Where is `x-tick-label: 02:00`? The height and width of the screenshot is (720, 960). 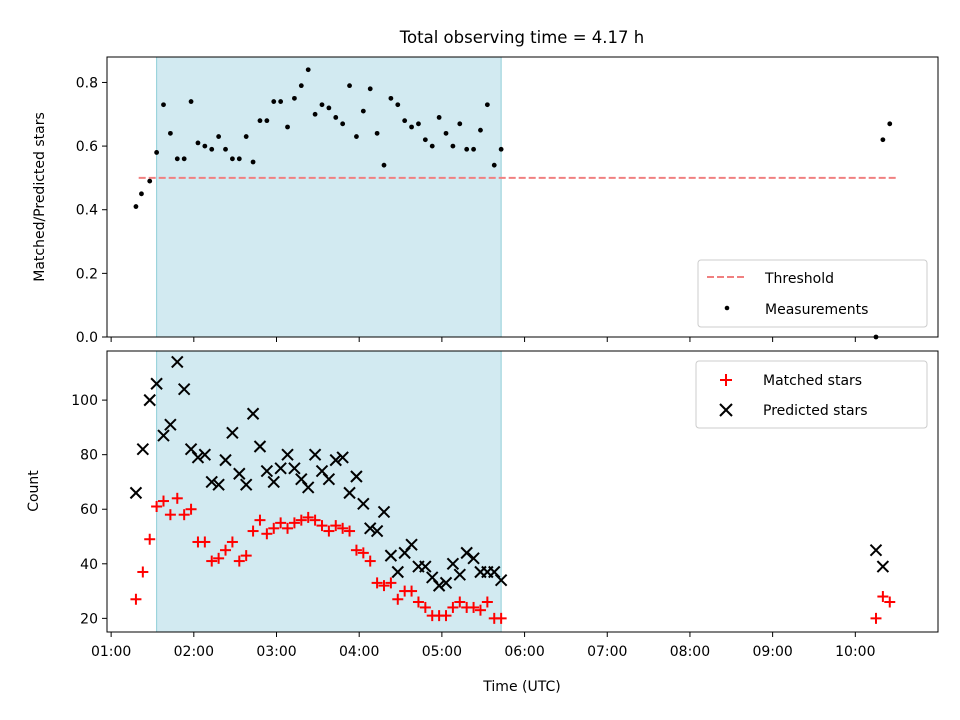
x-tick-label: 02:00 is located at coordinates (194, 652).